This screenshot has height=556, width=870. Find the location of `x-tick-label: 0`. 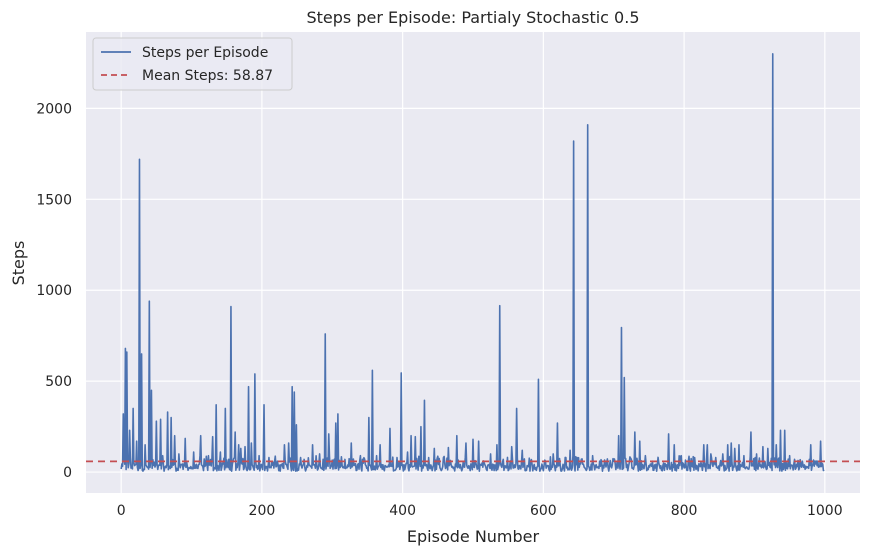

x-tick-label: 0 is located at coordinates (121, 511).